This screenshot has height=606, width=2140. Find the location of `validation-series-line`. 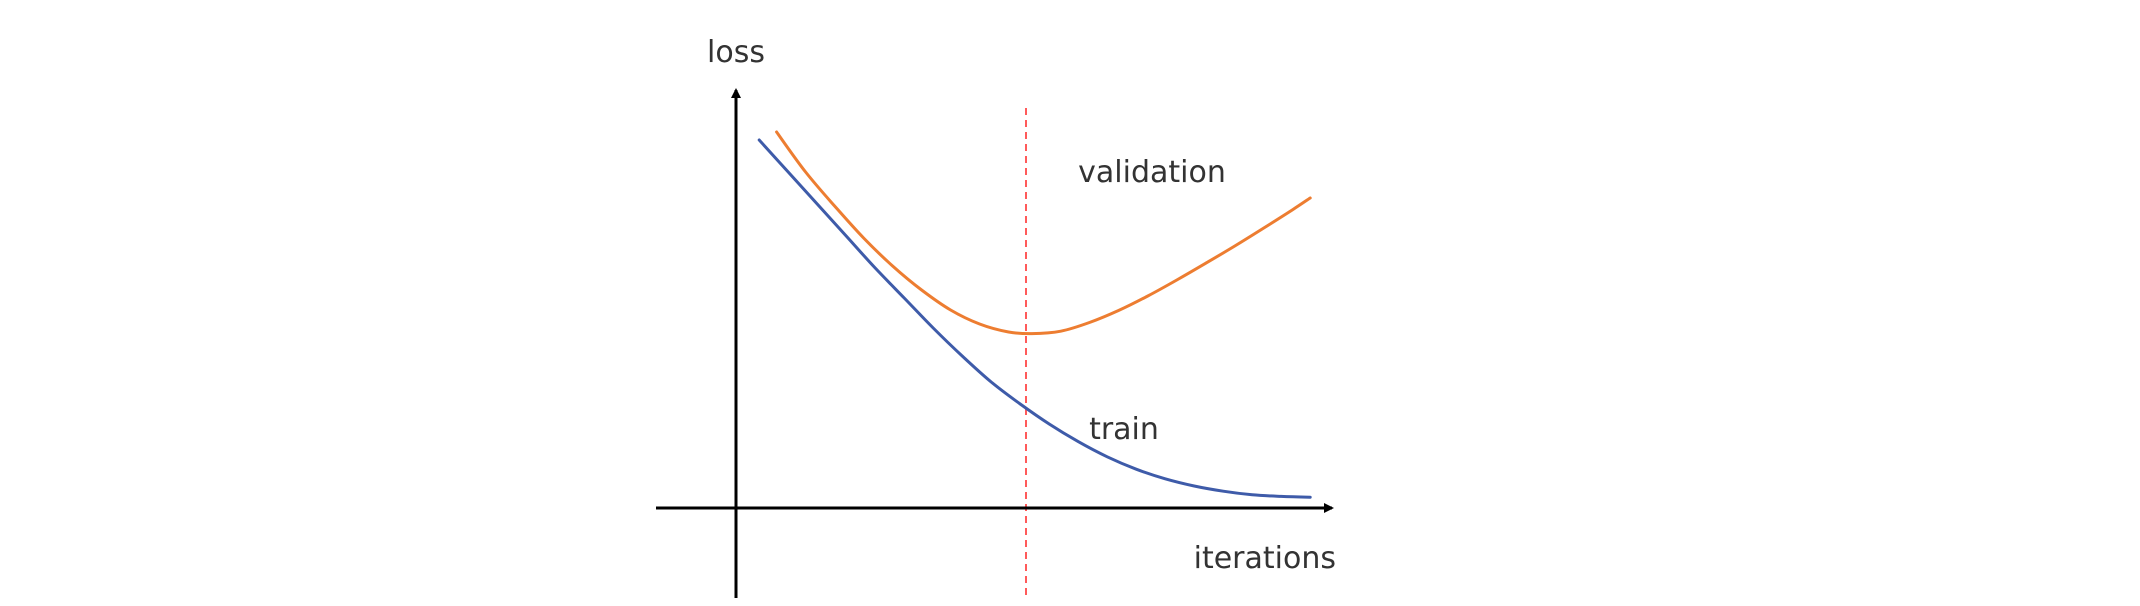

validation-series-line is located at coordinates (1043, 233).